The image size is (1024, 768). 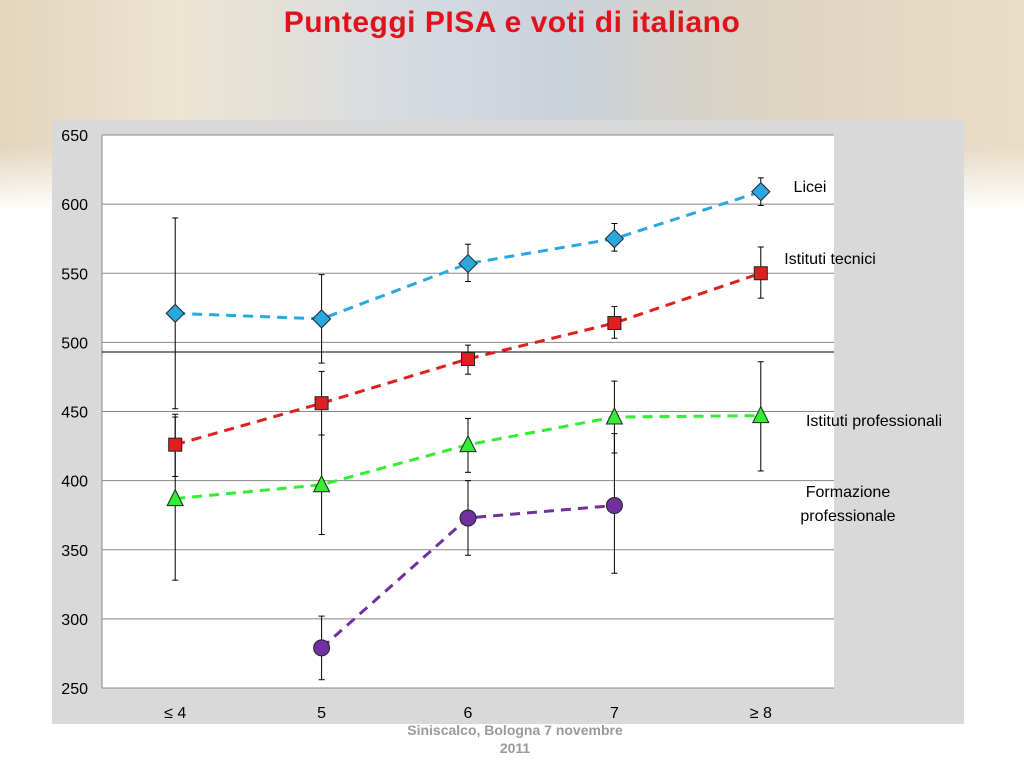 What do you see at coordinates (175, 713) in the screenshot?
I see `x-tick-label: ≤ 4` at bounding box center [175, 713].